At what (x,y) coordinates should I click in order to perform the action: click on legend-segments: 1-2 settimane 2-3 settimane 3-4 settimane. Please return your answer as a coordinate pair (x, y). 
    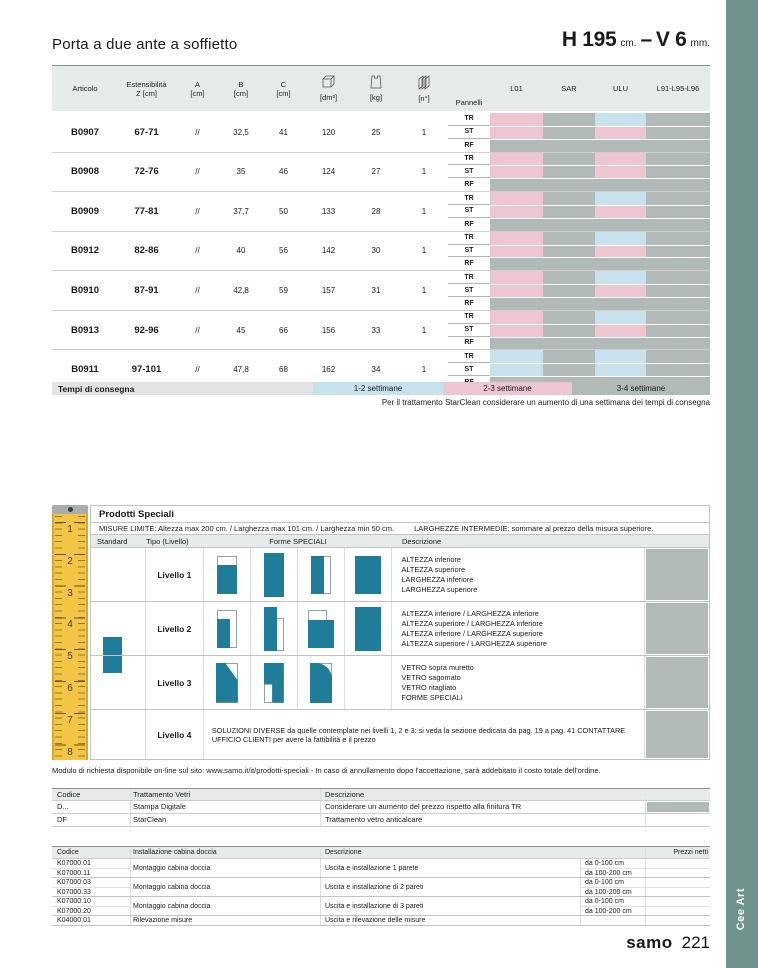
    Looking at the image, I should click on (511, 388).